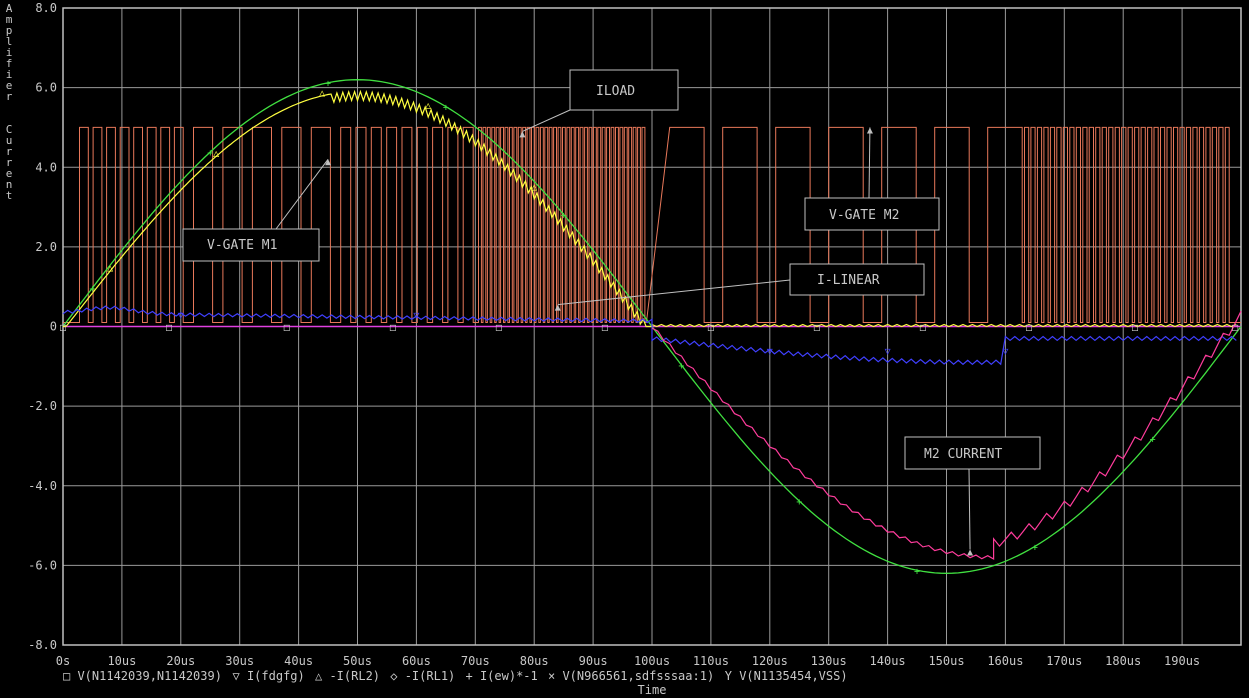  What do you see at coordinates (502, 676) in the screenshot?
I see `legend-entry-4: + I(ew)*-1` at bounding box center [502, 676].